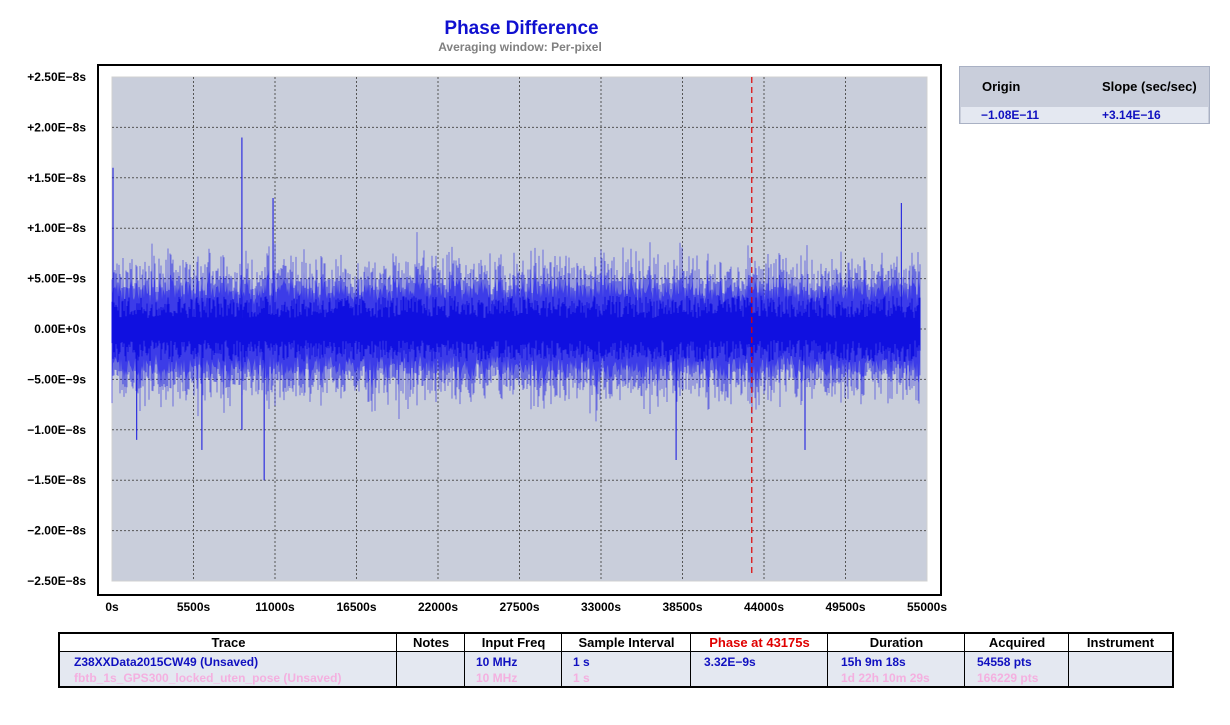 The image size is (1230, 725). Describe the element at coordinates (1017, 642) in the screenshot. I see `header-acquired: Acquired` at that location.